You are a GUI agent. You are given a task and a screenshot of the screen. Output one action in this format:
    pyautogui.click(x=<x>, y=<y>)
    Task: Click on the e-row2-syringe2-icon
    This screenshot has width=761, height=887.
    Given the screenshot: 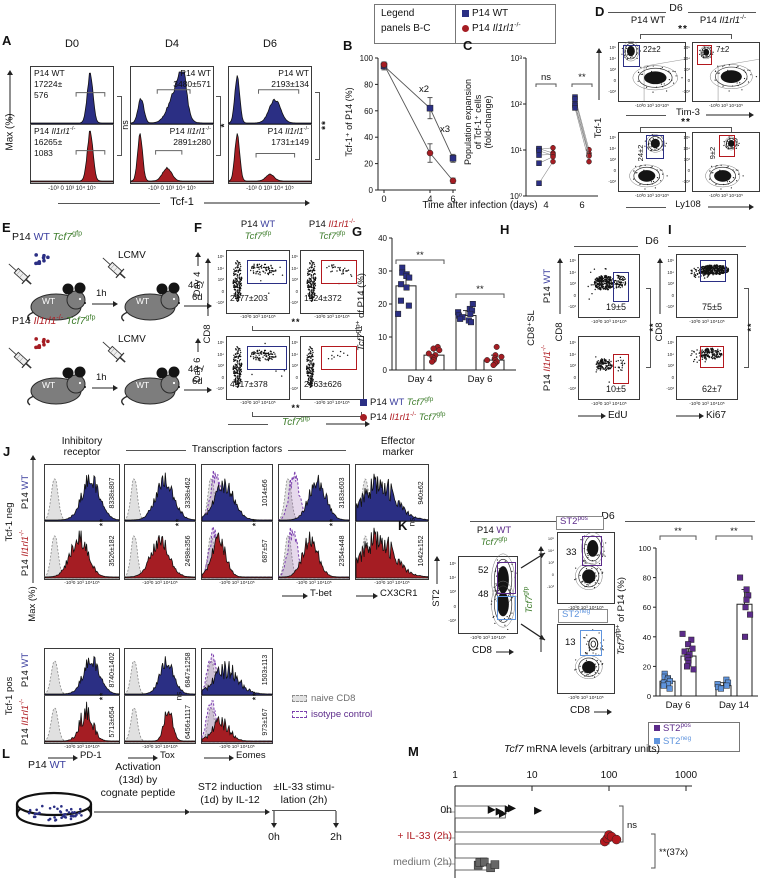 What is the action you would take?
    pyautogui.click(x=114, y=352)
    